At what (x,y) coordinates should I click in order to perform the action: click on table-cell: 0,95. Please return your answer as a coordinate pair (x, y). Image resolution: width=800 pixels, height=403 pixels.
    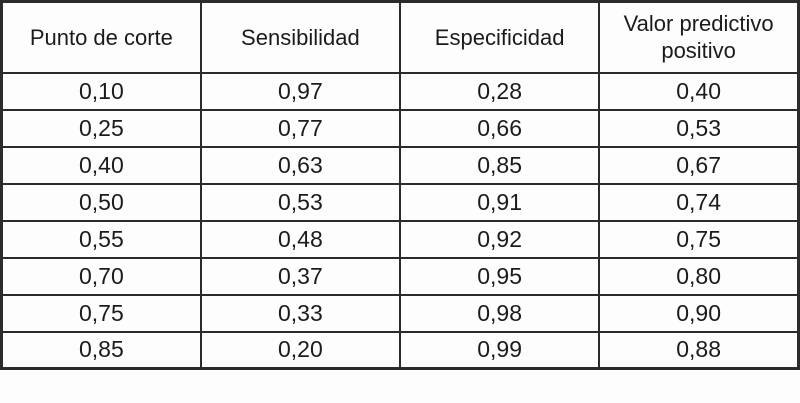
    Looking at the image, I should click on (499, 276).